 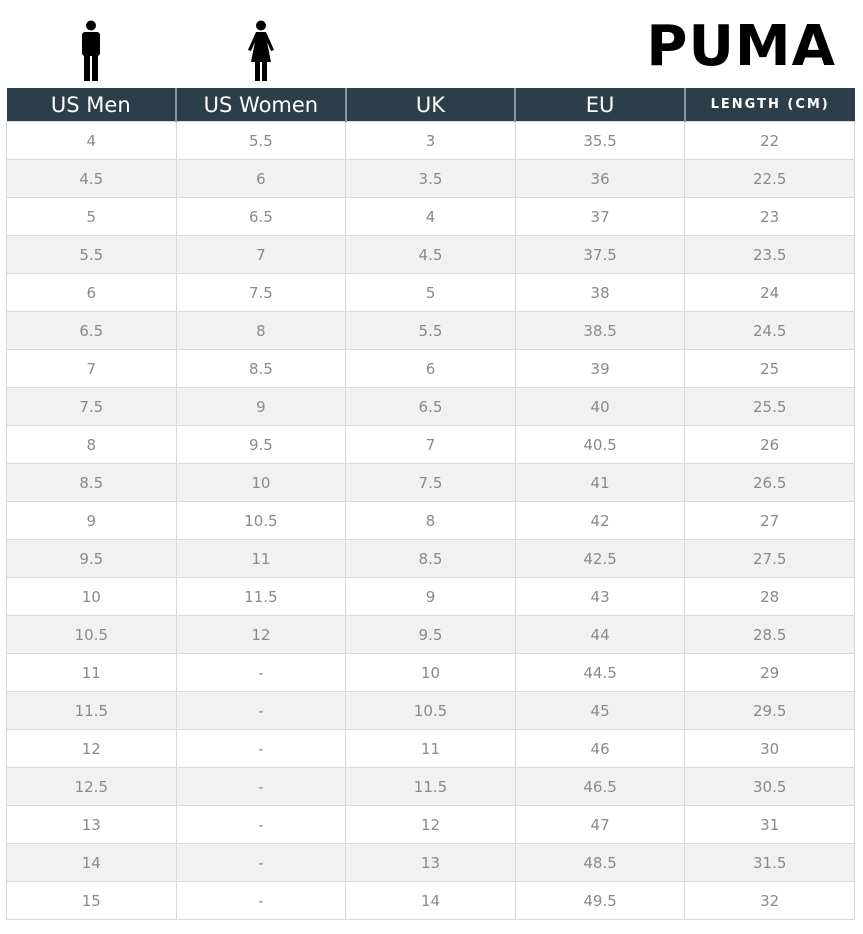 What do you see at coordinates (769, 292) in the screenshot?
I see `cell-length: 24` at bounding box center [769, 292].